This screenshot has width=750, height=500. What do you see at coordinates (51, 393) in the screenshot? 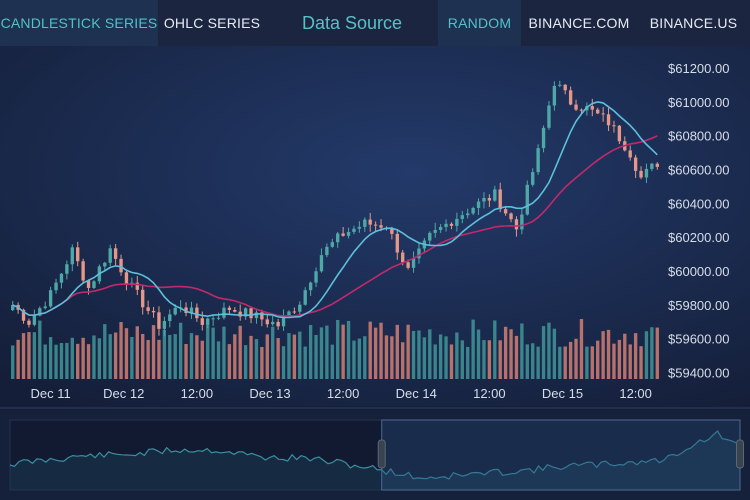
I see `x-tick-label: Dec 11` at bounding box center [51, 393].